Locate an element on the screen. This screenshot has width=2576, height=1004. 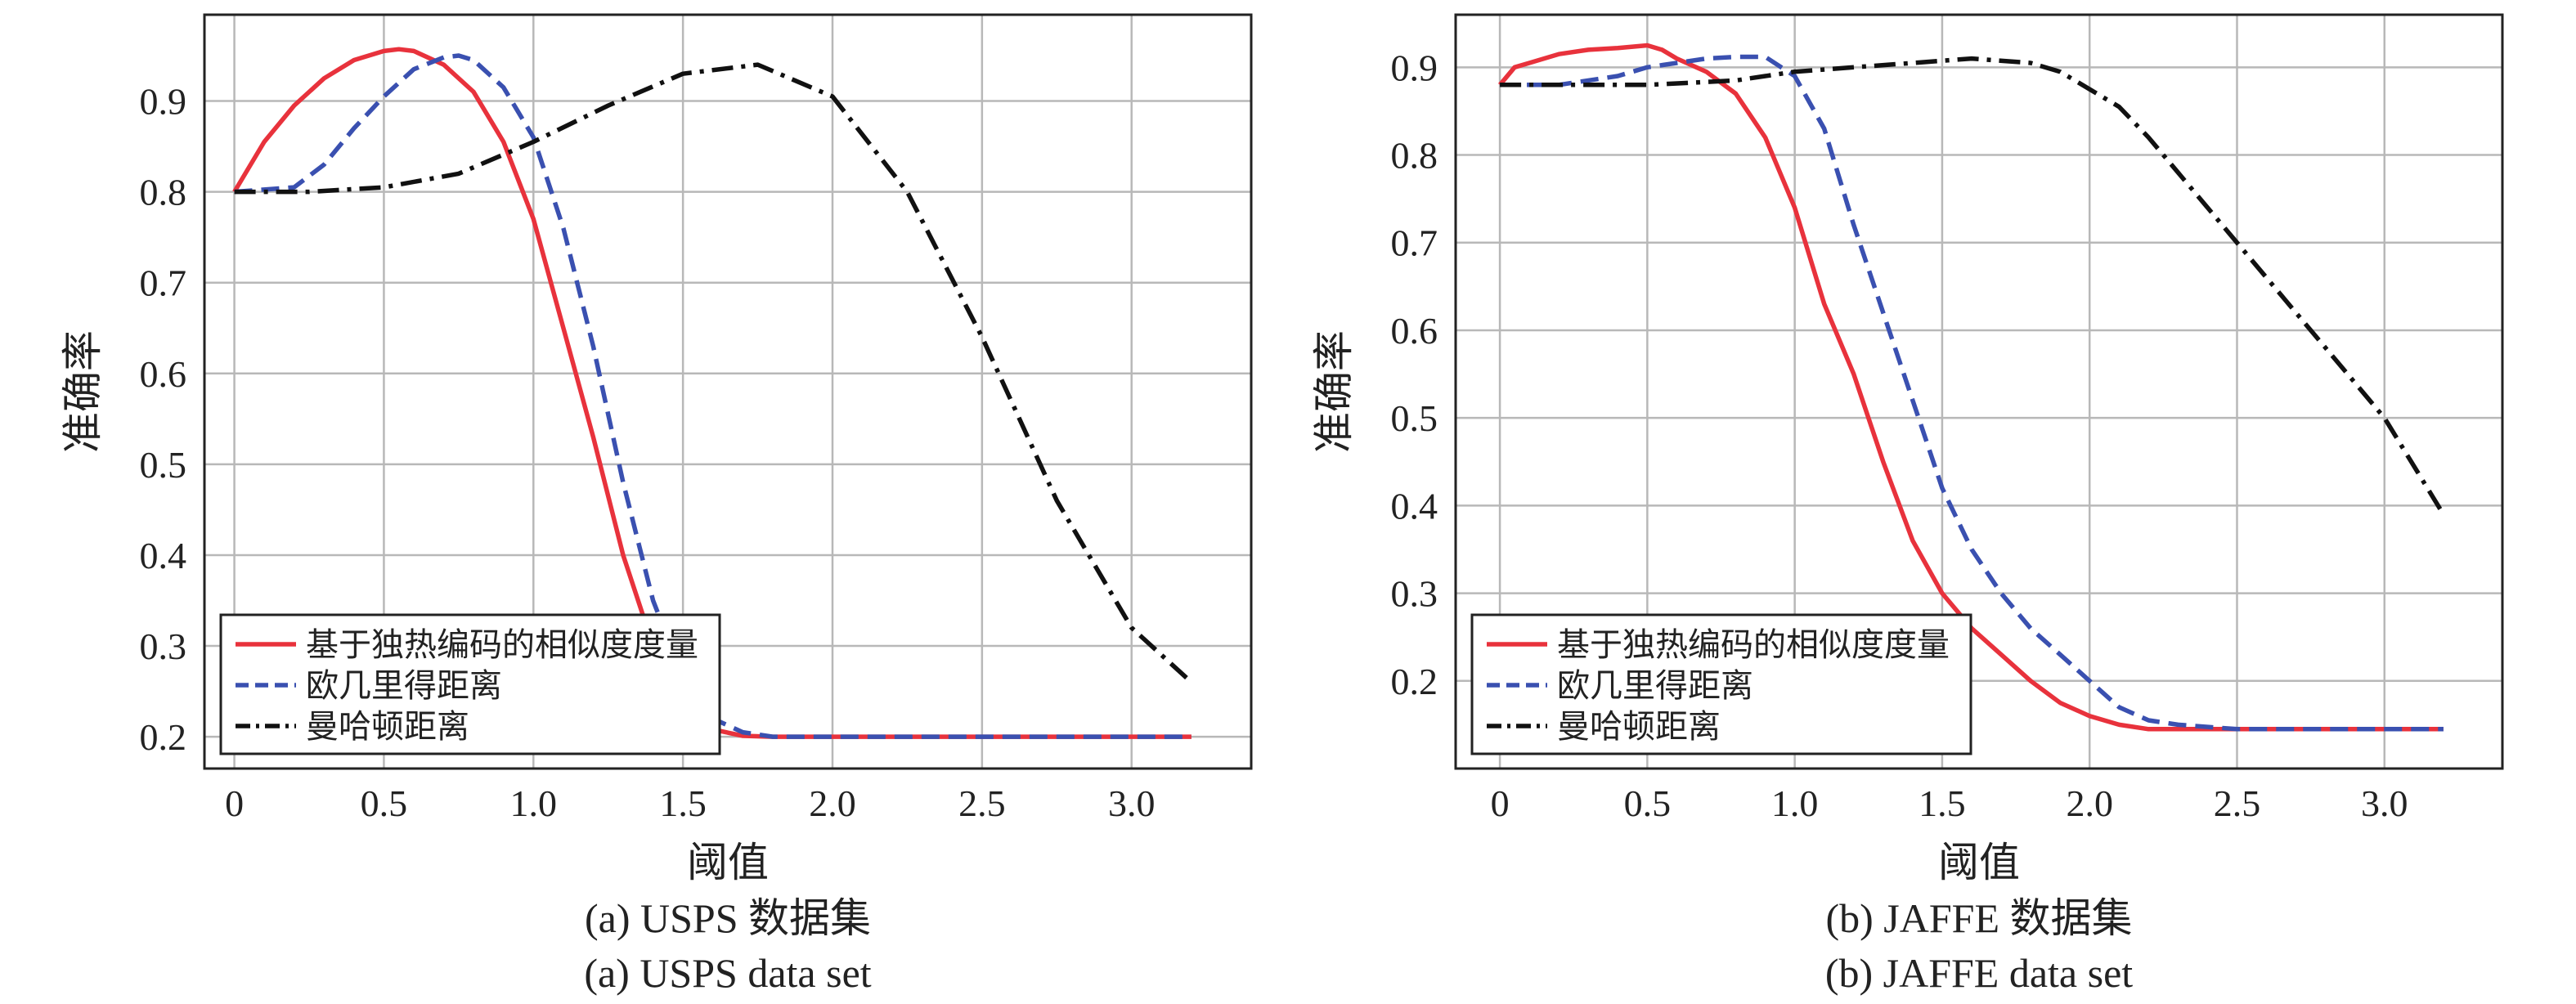
caption-en: (a) USPS data set is located at coordinates (727, 973).